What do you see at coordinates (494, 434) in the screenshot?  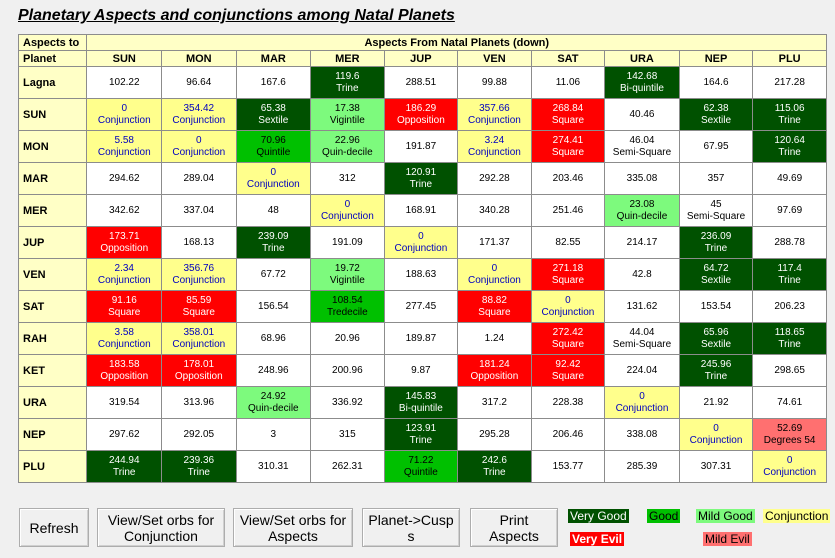 I see `aspect-cell: 295.28` at bounding box center [494, 434].